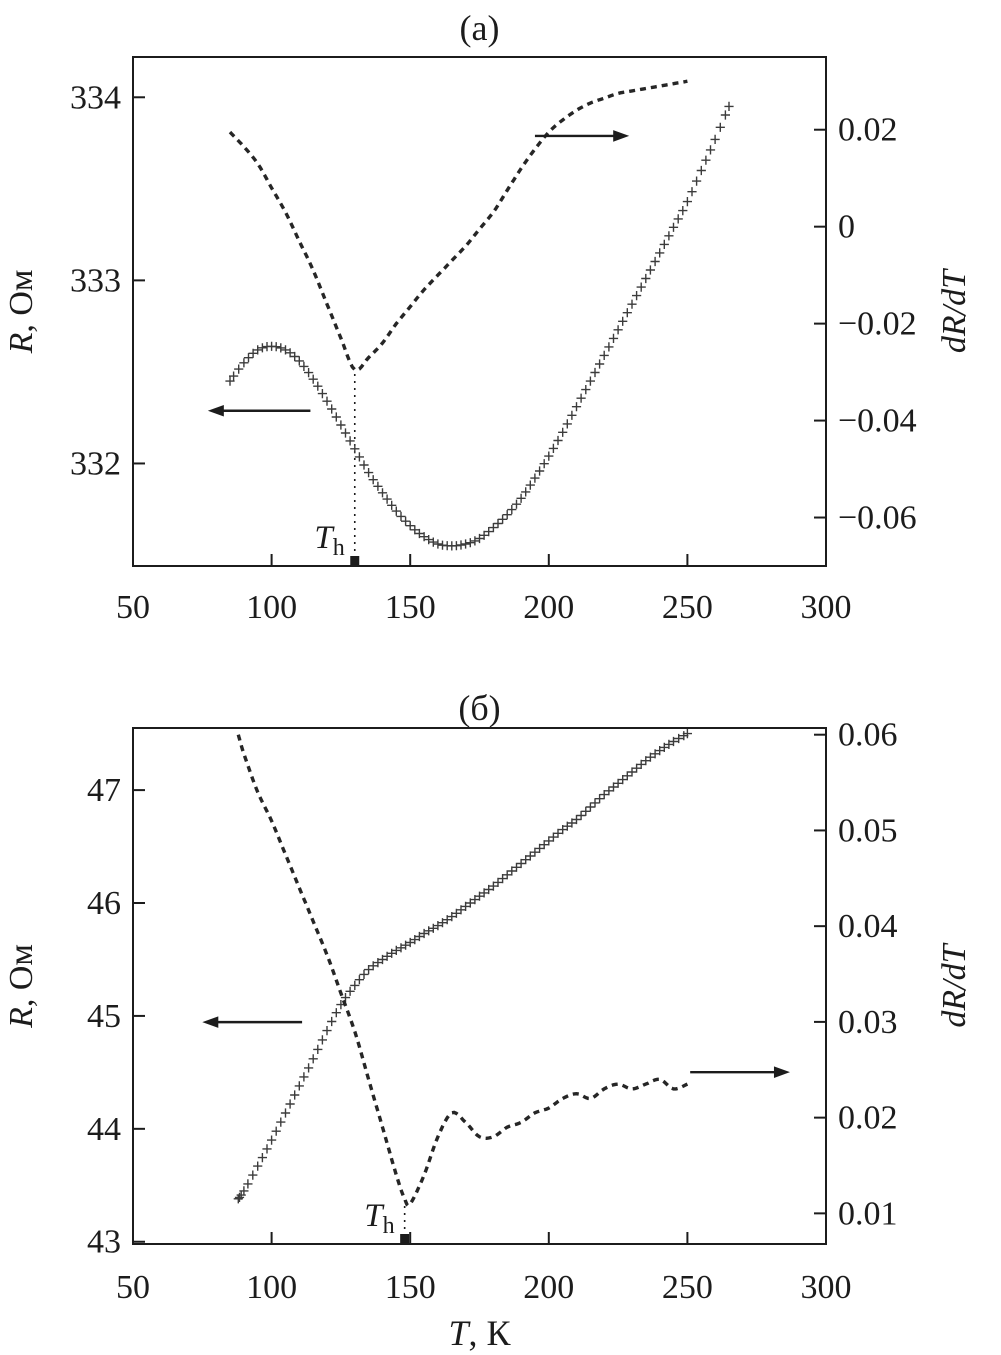 The height and width of the screenshot is (1355, 1001). I want to click on series-derivative-dashed, so click(458, 225).